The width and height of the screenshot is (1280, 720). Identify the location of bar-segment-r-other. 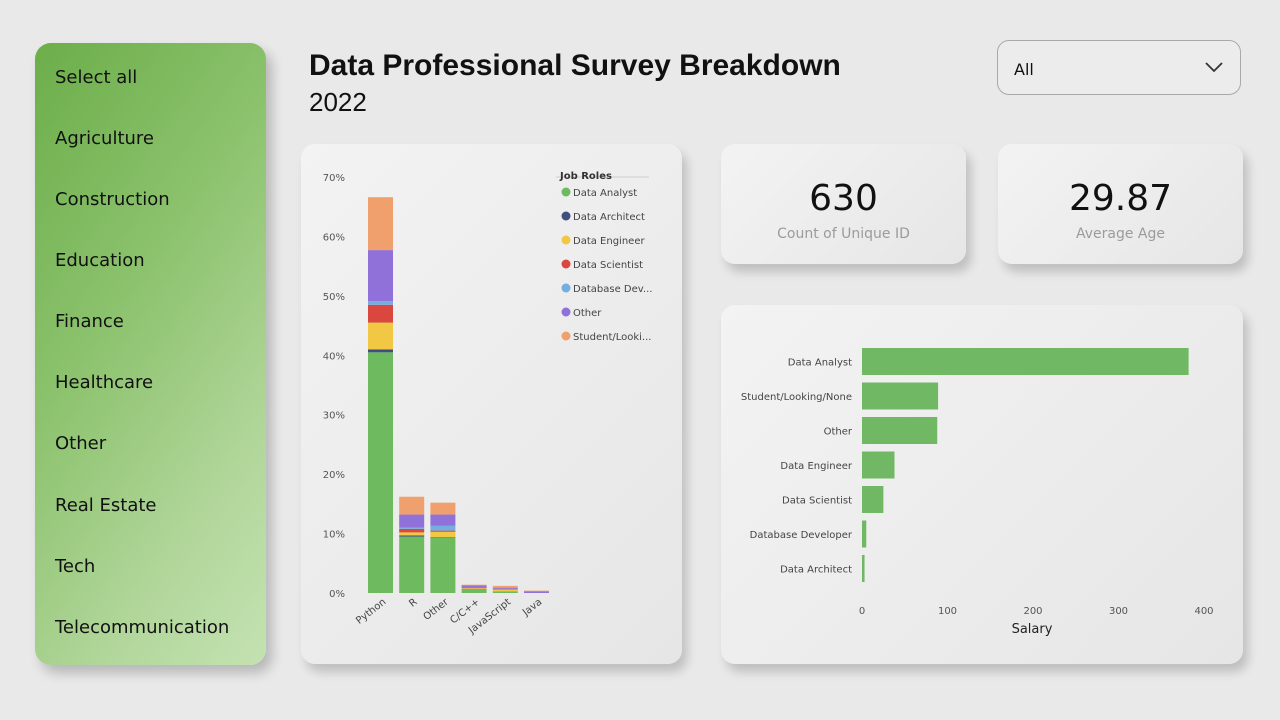
(412, 521).